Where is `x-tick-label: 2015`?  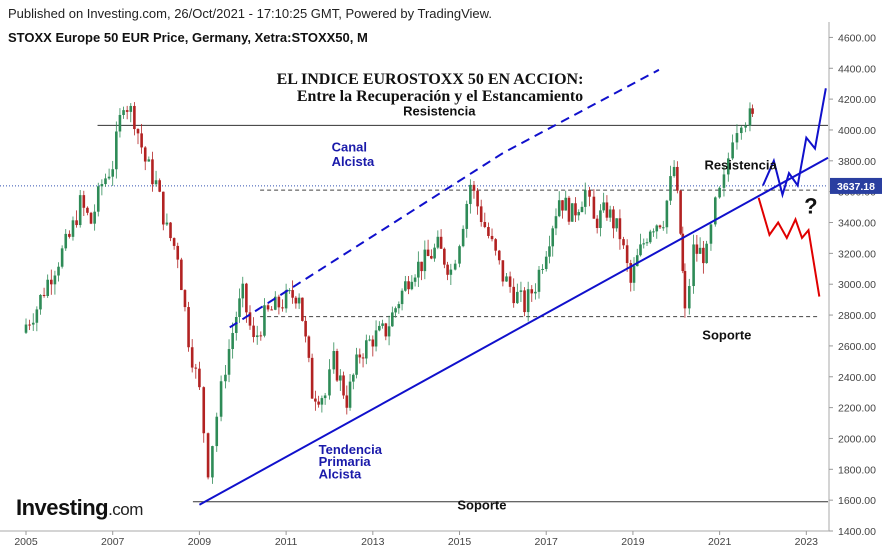 x-tick-label: 2015 is located at coordinates (460, 542).